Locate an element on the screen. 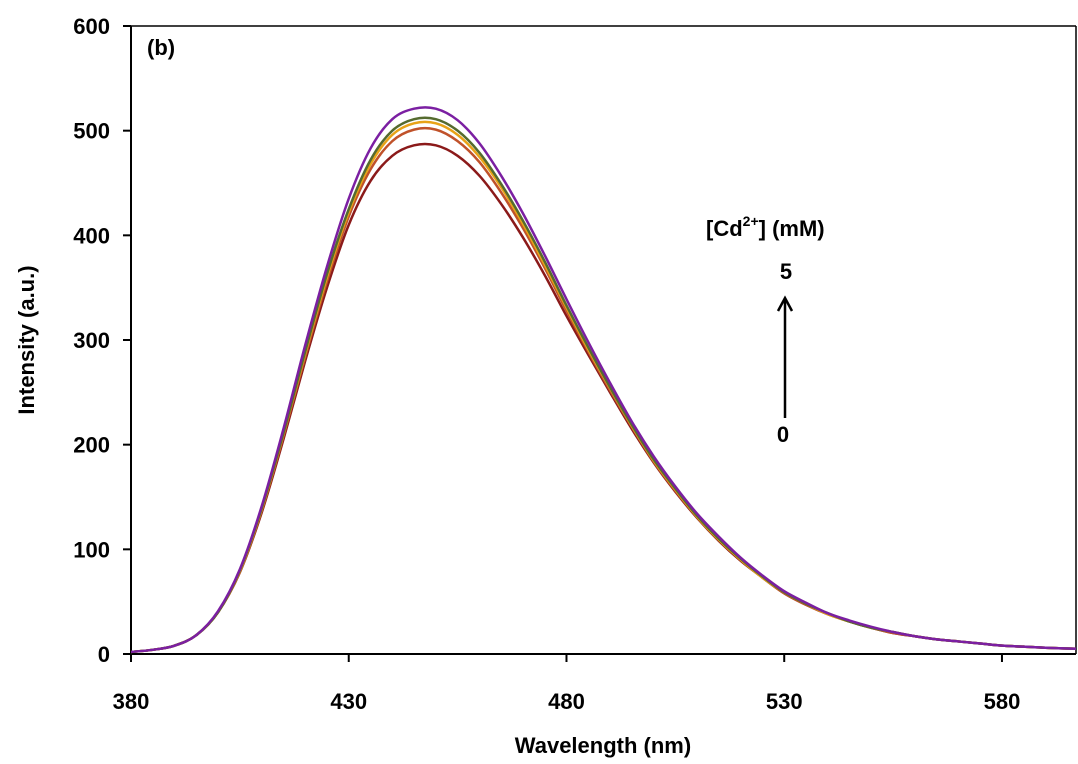  x-tick-label: 380 is located at coordinates (131, 701).